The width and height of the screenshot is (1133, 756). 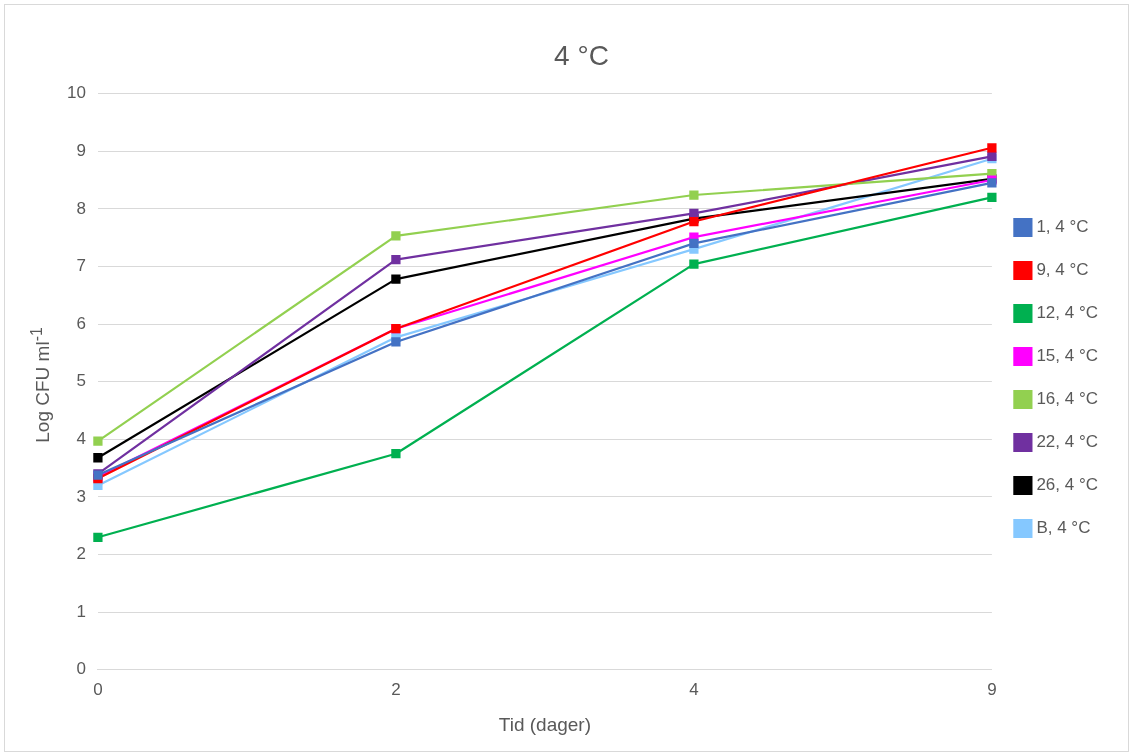 I want to click on legend-label: 1, 4 °C, so click(x=1062, y=227).